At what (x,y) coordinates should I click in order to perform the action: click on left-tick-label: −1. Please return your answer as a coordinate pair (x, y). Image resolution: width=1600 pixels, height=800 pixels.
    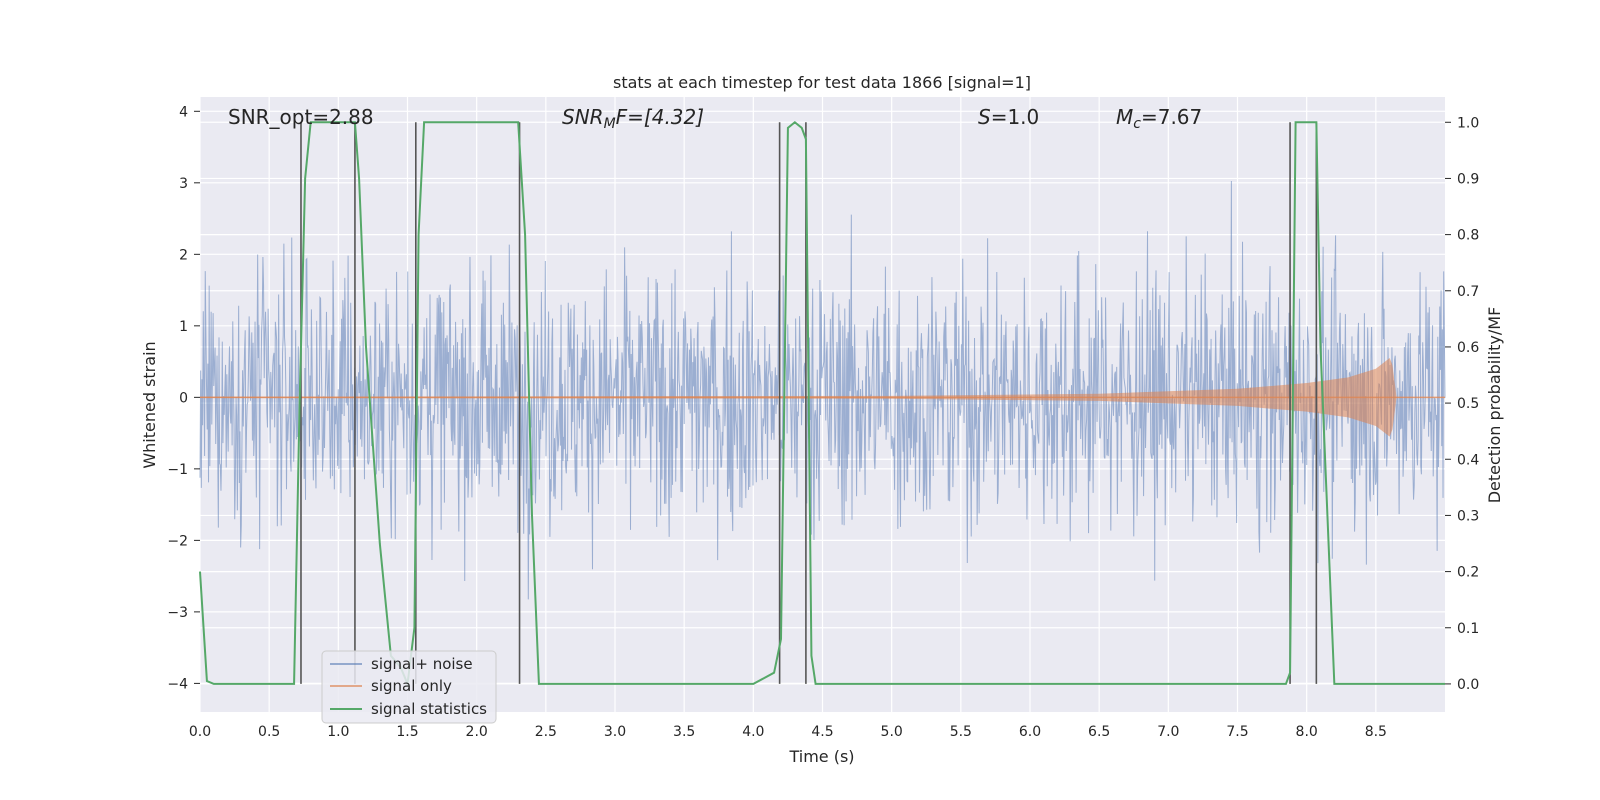
    Looking at the image, I should click on (177, 470).